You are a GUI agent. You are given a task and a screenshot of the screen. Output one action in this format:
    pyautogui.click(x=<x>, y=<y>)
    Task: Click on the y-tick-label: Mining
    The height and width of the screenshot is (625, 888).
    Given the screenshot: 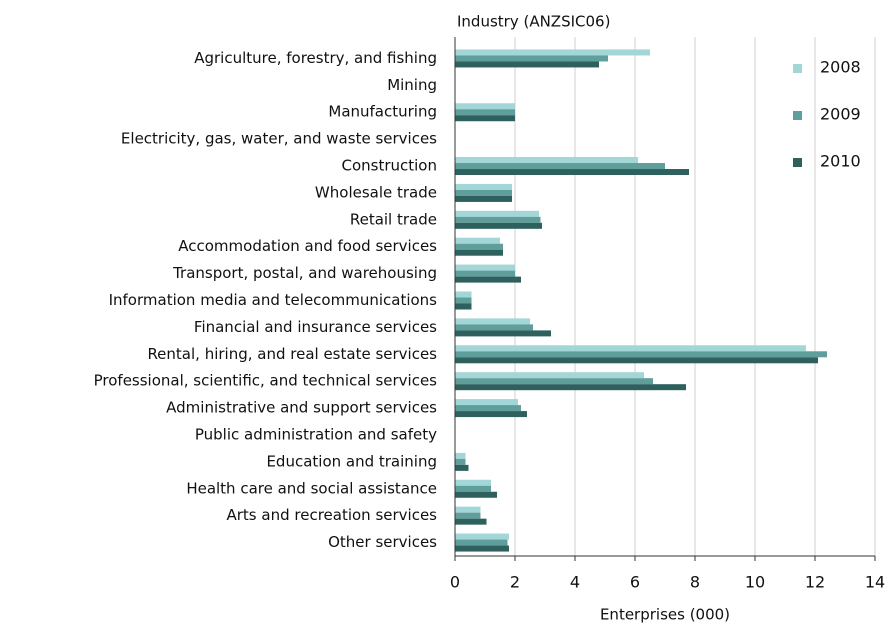 What is the action you would take?
    pyautogui.click(x=412, y=85)
    